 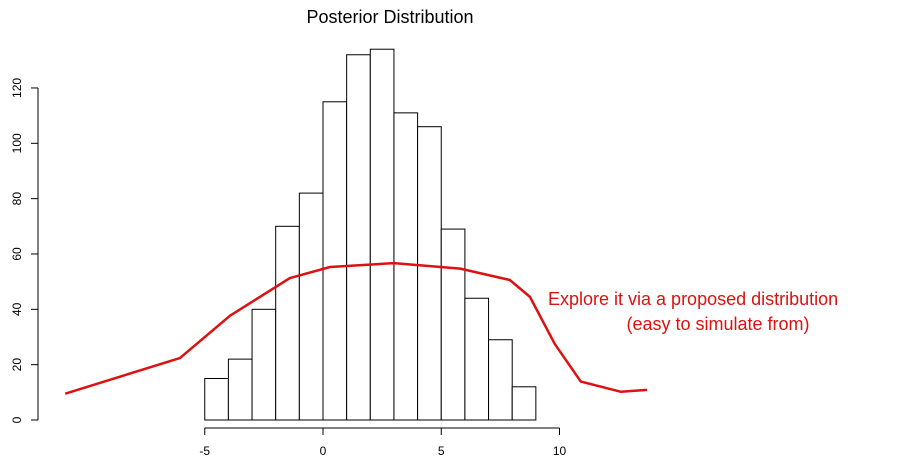 What do you see at coordinates (323, 451) in the screenshot?
I see `x-tick-label: 0` at bounding box center [323, 451].